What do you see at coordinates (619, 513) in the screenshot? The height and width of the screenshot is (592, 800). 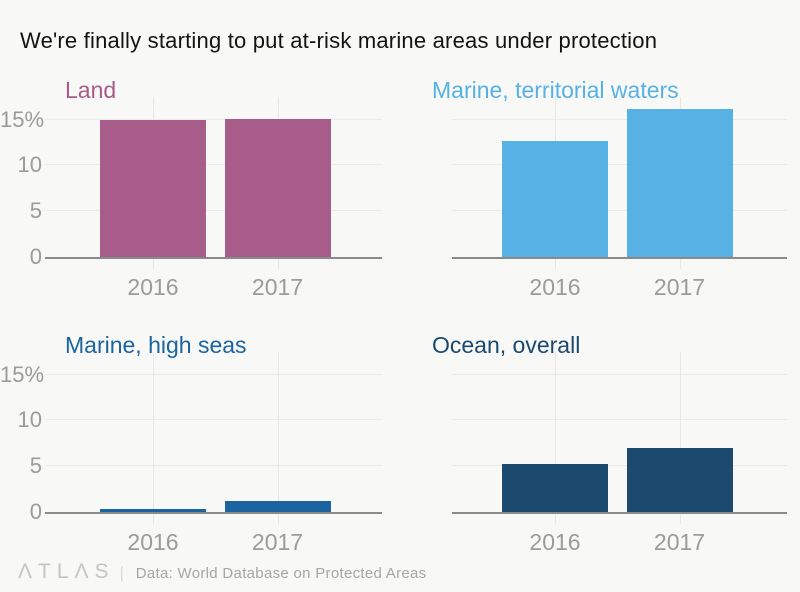 I see `x-axis-baseline-ocean-overall` at bounding box center [619, 513].